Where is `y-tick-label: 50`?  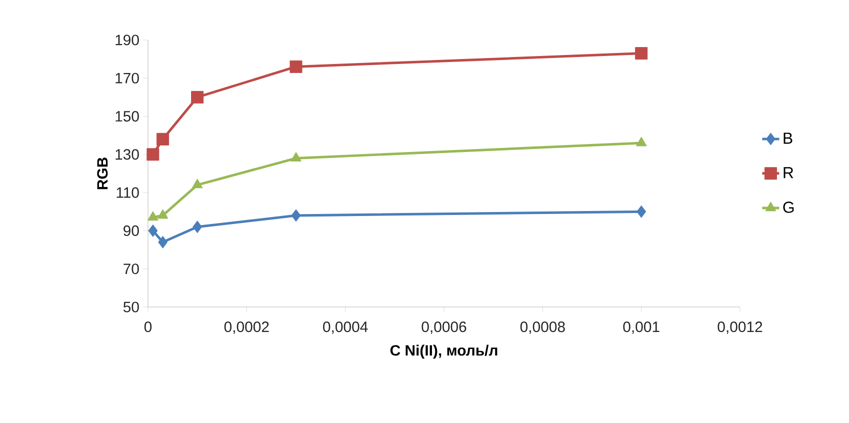 y-tick-label: 50 is located at coordinates (131, 307).